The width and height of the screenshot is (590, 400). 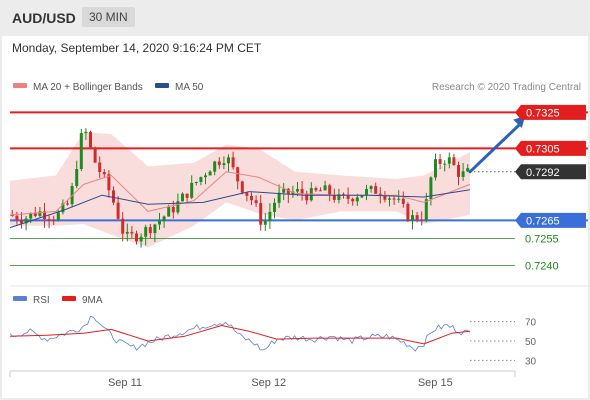 I want to click on resistance-level-badge: 0.7325, so click(x=550, y=112).